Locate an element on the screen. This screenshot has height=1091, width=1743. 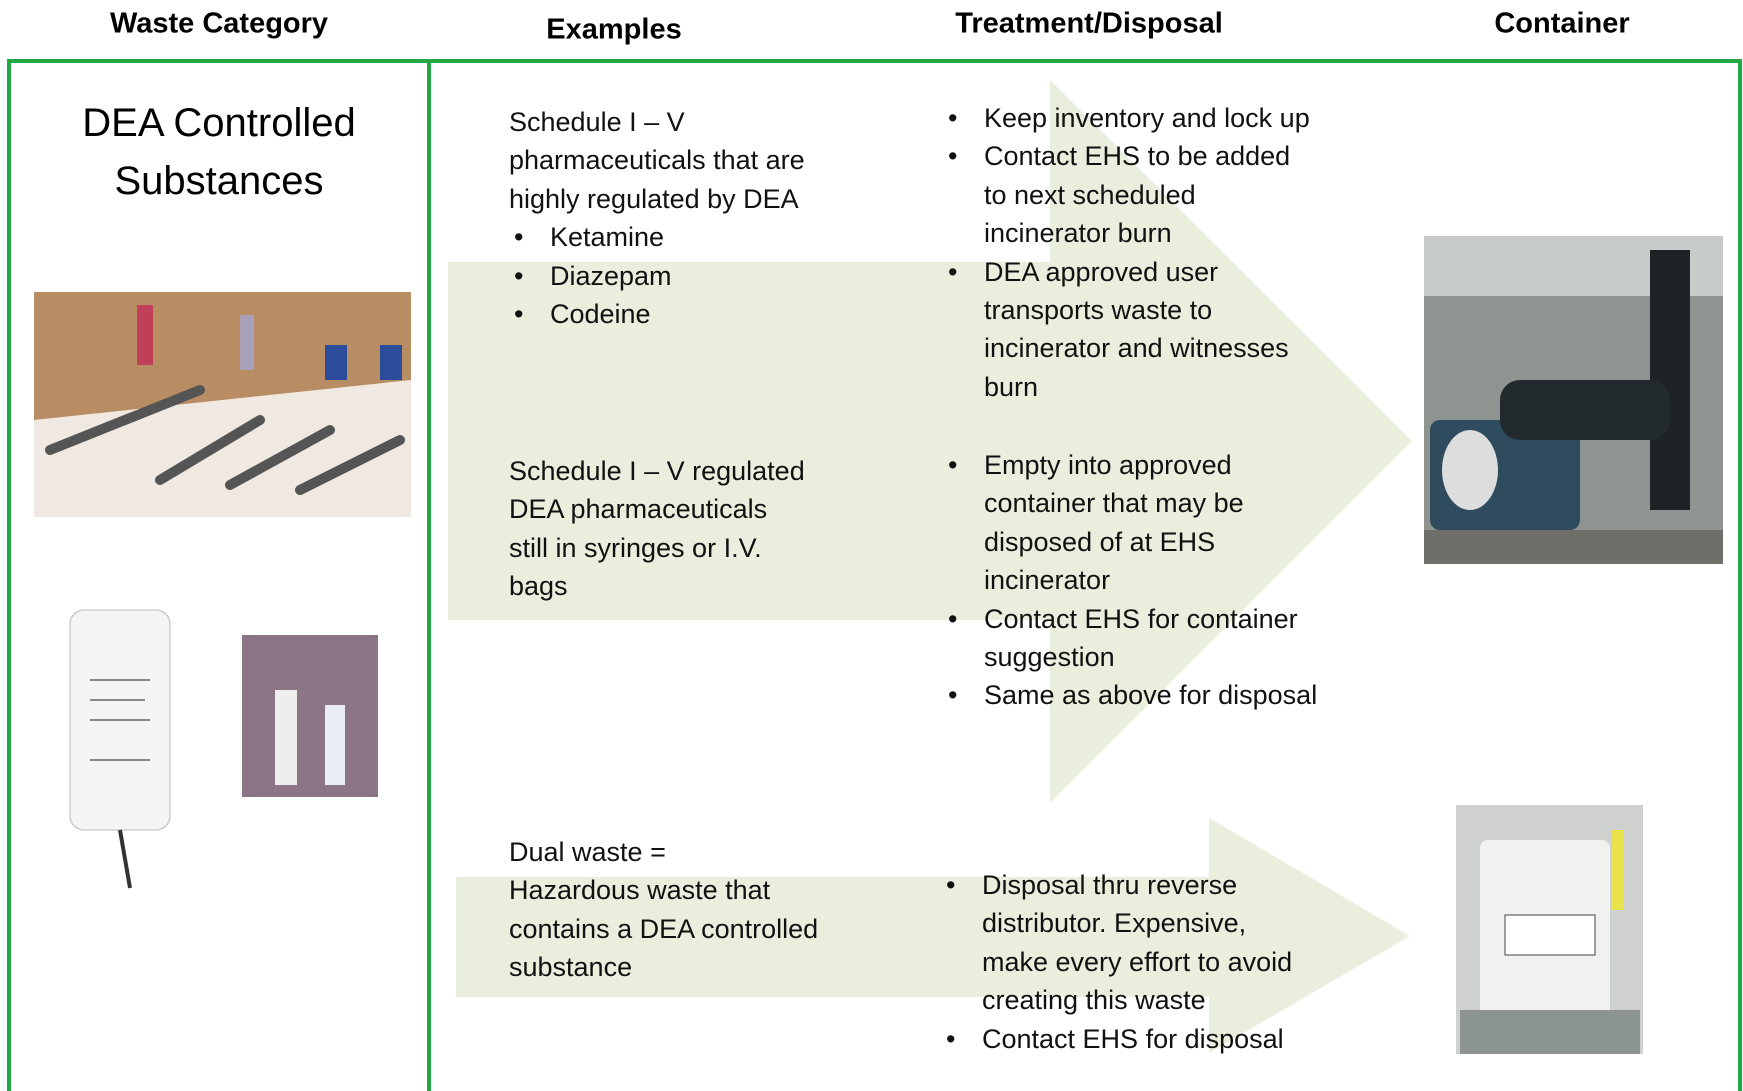
column-header: Container is located at coordinates (1562, 23).